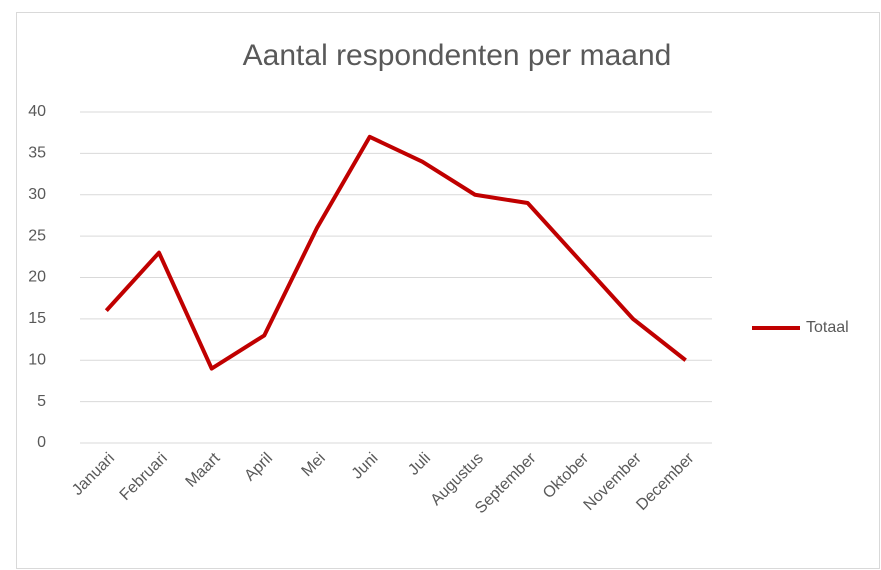 This screenshot has width=881, height=570. What do you see at coordinates (37, 153) in the screenshot?
I see `y-tick-label: 35` at bounding box center [37, 153].